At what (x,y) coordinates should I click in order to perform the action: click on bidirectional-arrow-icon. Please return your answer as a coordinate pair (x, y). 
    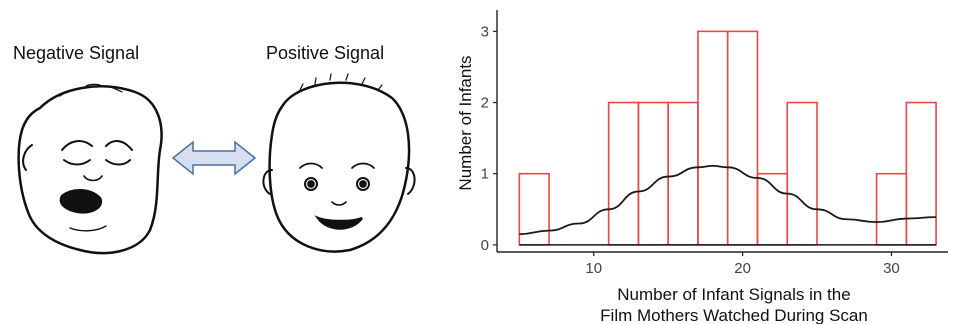
    Looking at the image, I should click on (214, 158).